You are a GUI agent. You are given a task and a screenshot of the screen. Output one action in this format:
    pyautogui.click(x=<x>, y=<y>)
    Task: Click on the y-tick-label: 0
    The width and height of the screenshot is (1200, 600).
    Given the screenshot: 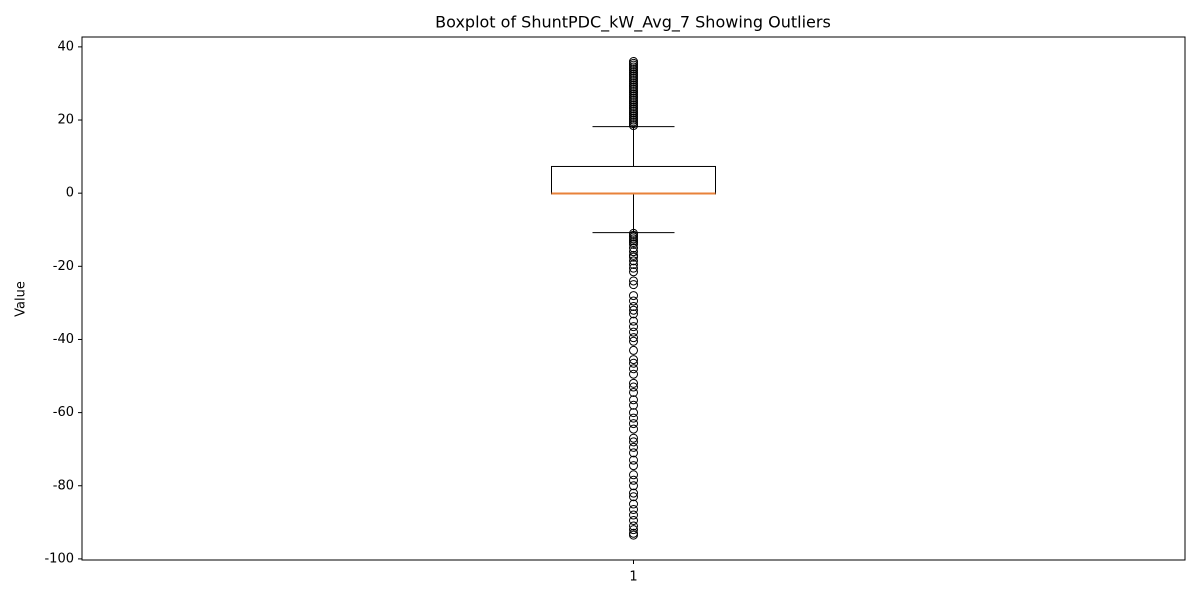 What is the action you would take?
    pyautogui.click(x=70, y=193)
    